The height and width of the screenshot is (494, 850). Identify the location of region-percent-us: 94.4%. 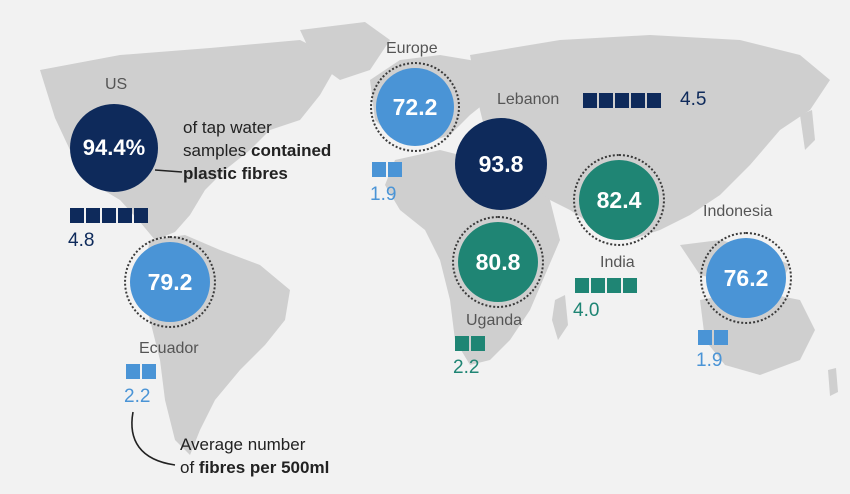
(114, 147).